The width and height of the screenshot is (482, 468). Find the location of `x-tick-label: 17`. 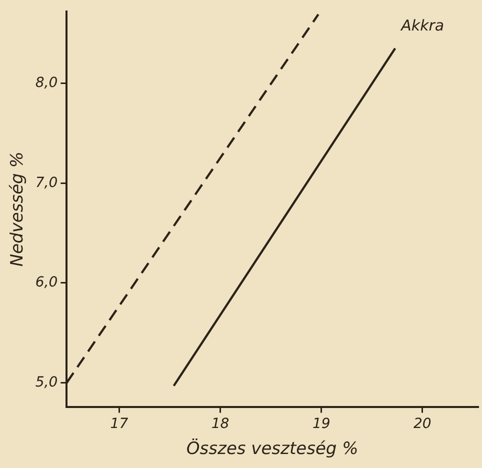

x-tick-label: 17 is located at coordinates (119, 424).